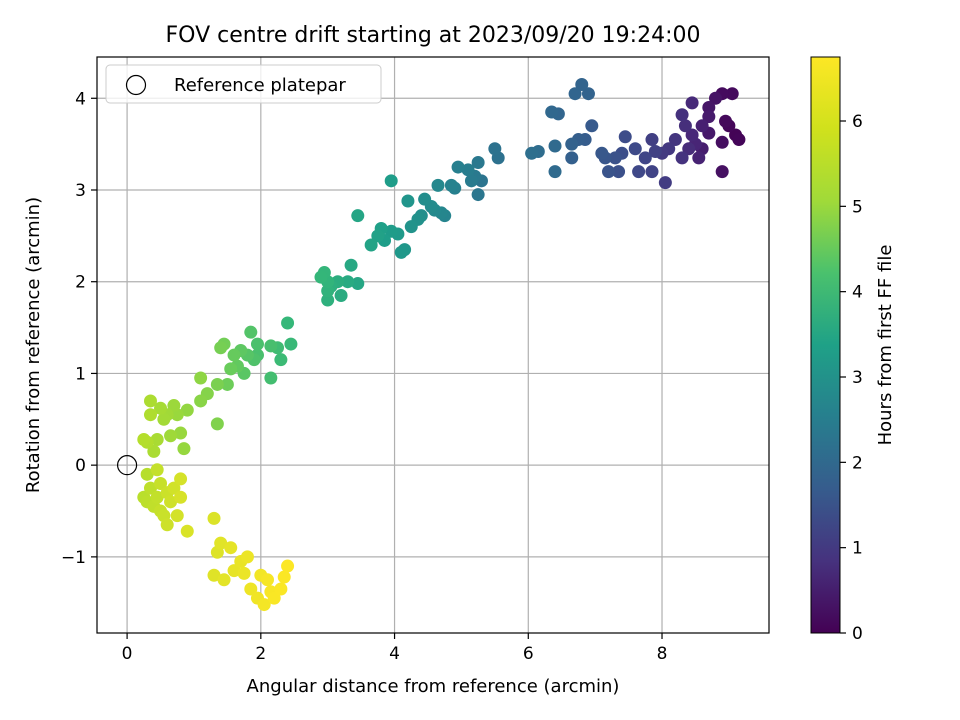 The image size is (960, 720). Describe the element at coordinates (857, 463) in the screenshot. I see `colorbar-tick-label: 2` at that location.